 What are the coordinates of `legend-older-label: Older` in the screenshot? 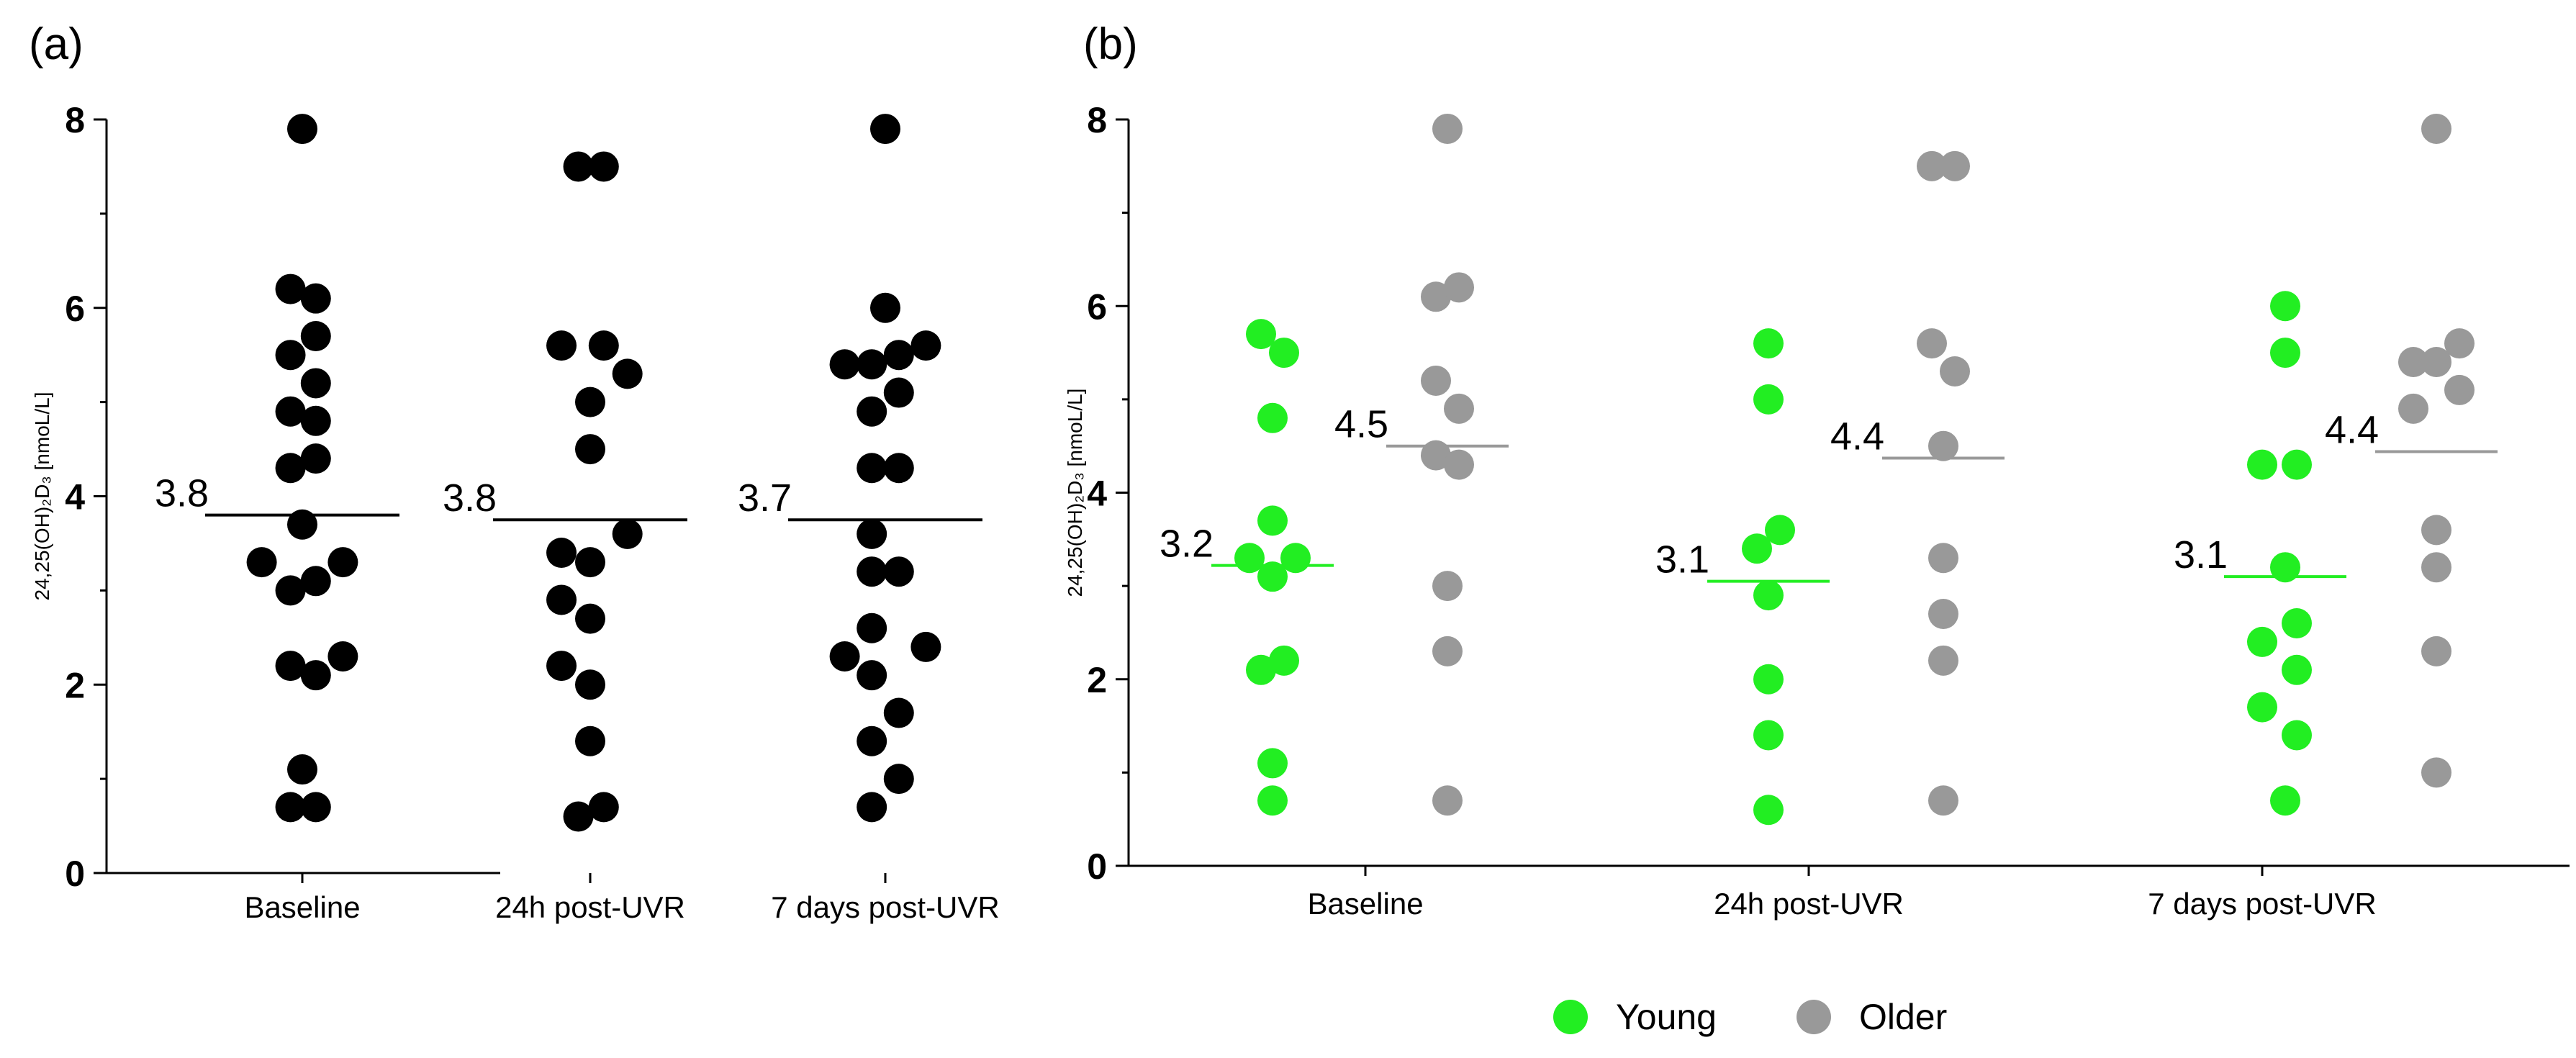 It's located at (1903, 1017).